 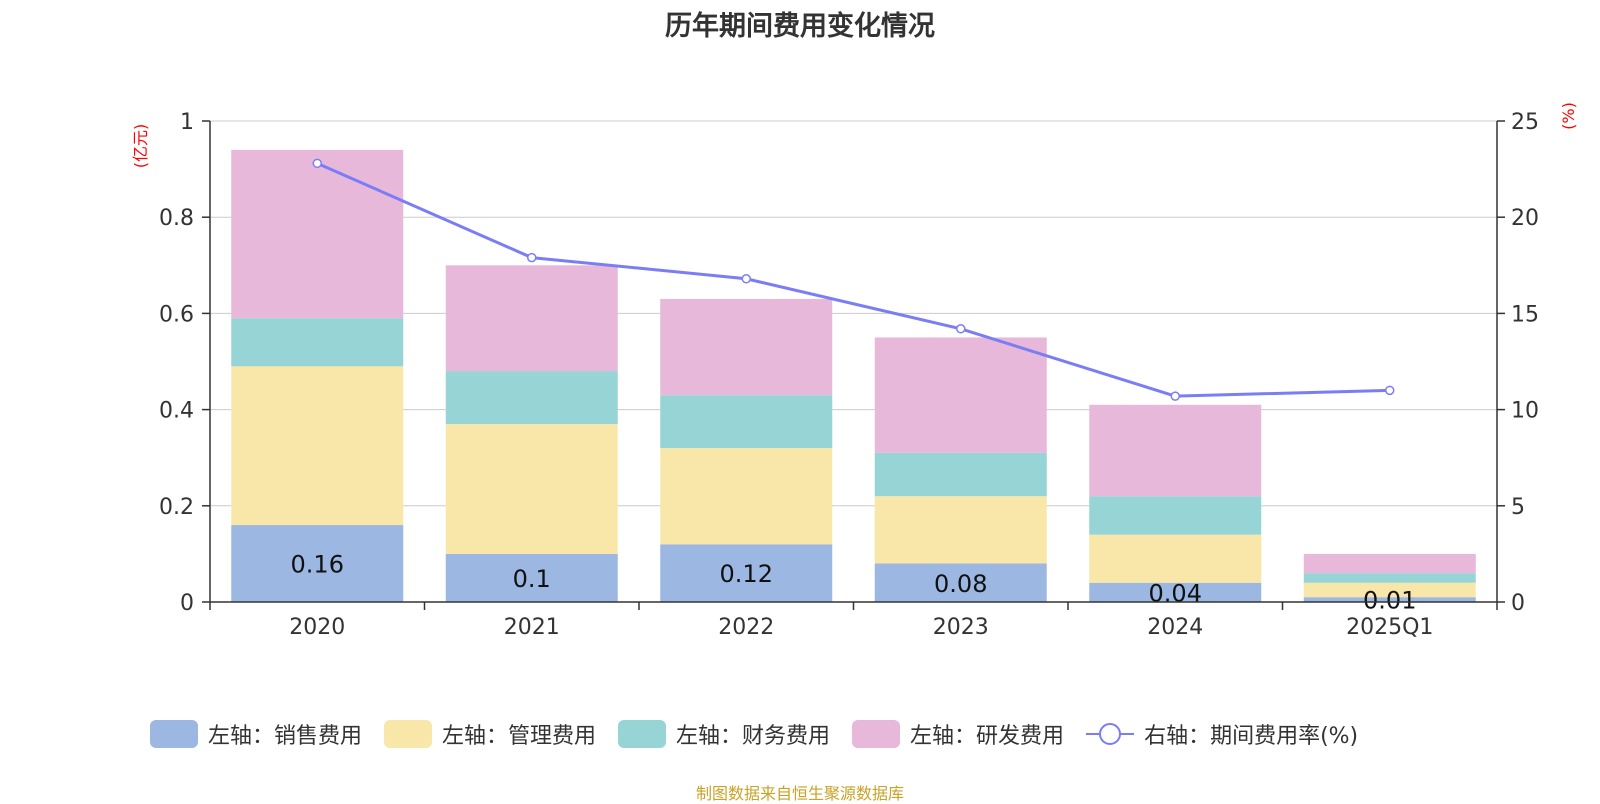 I want to click on legend-item-admin: 左轴：管理费用, so click(x=490, y=734).